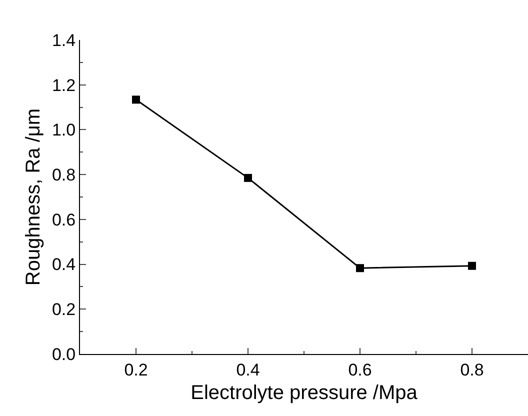  Describe the element at coordinates (64, 310) in the screenshot. I see `y-tick-label: 0.2` at that location.